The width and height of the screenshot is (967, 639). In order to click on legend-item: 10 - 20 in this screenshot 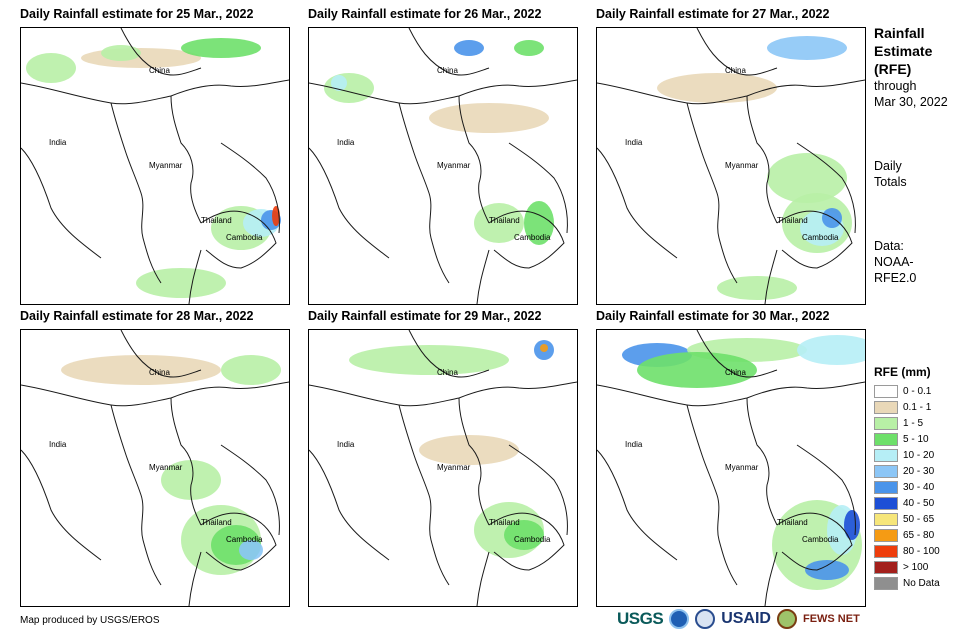, I will do `click(919, 455)`.